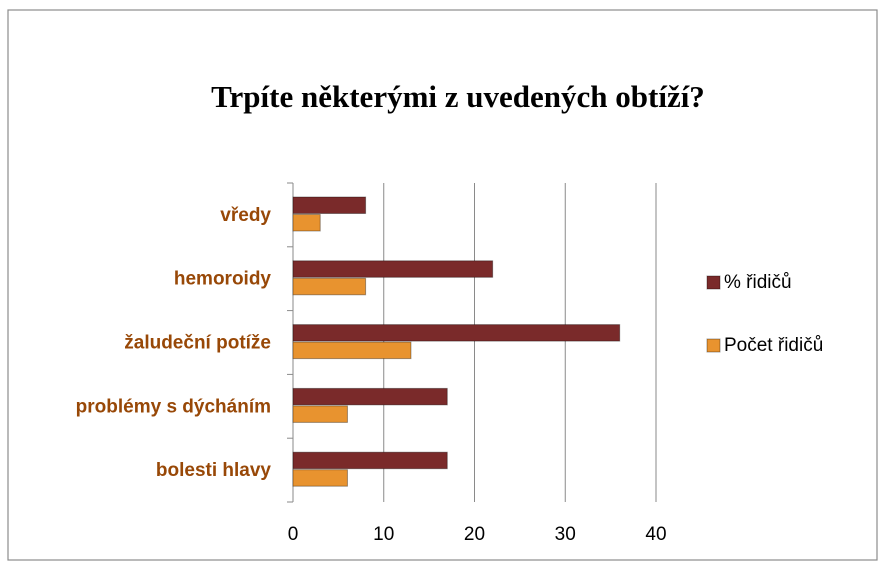 The image size is (878, 561). Describe the element at coordinates (245, 215) in the screenshot. I see `y-tick-label: vředy` at that location.